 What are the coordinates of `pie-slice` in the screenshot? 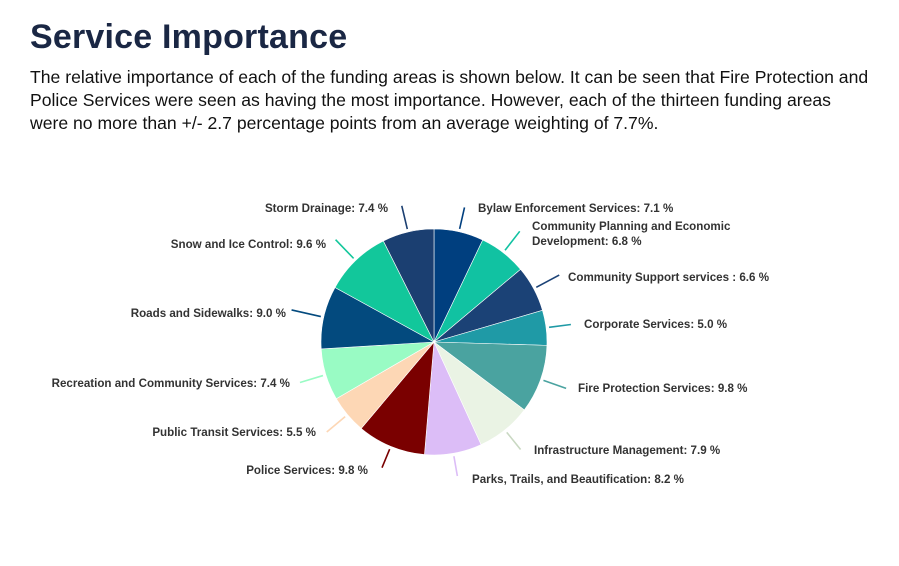 It's located at (408, 285).